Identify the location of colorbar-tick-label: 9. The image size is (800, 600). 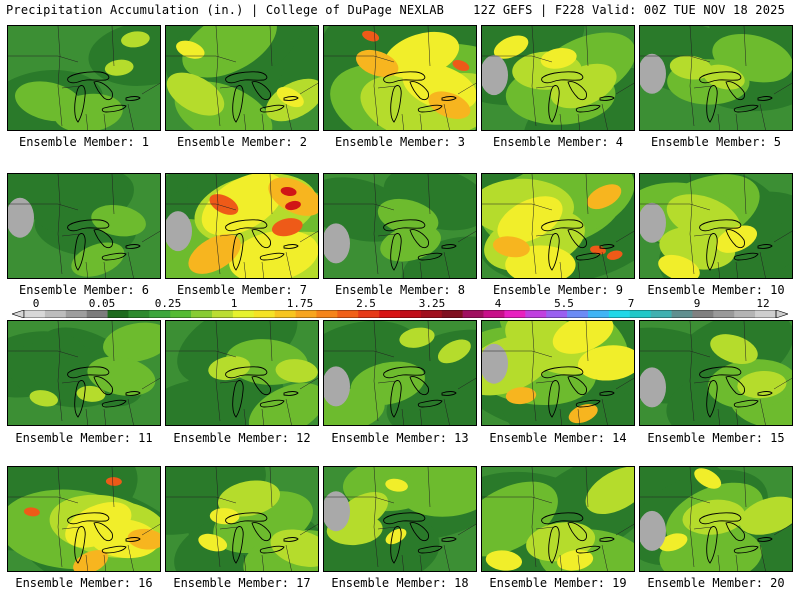
(697, 303).